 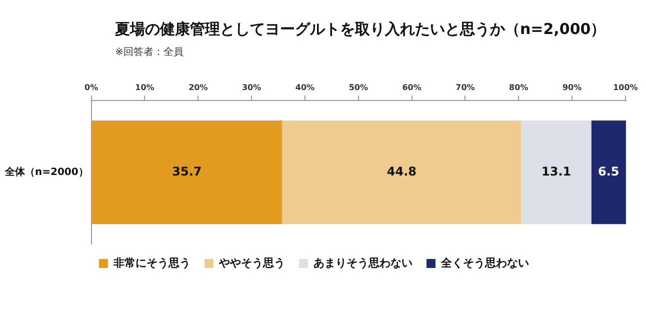 What do you see at coordinates (151, 263) in the screenshot?
I see `legend-label: 非常にそう思う` at bounding box center [151, 263].